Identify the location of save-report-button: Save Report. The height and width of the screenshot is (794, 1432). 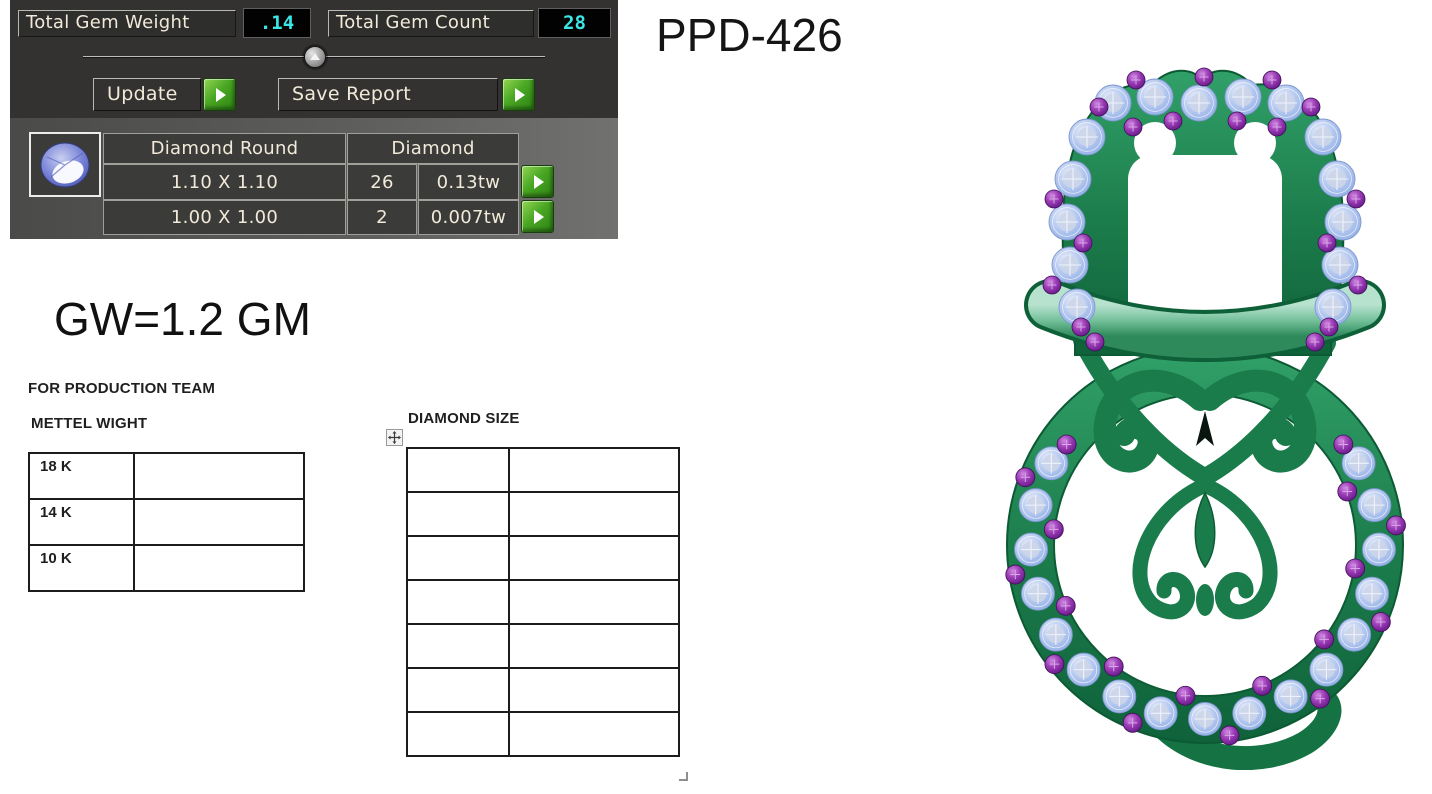
(388, 94).